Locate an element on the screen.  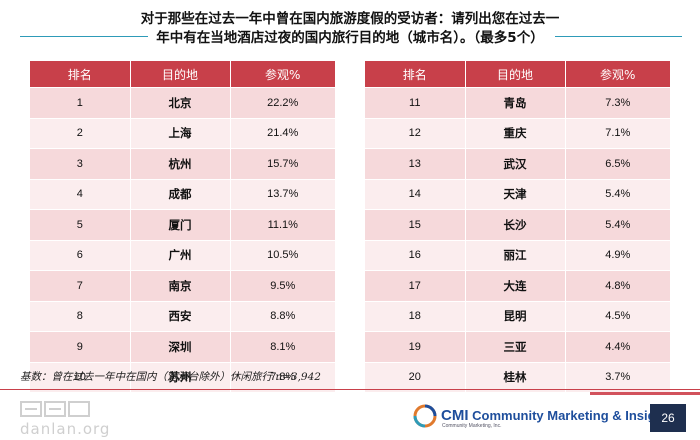
destination-cell: 厦门 is located at coordinates (180, 224).